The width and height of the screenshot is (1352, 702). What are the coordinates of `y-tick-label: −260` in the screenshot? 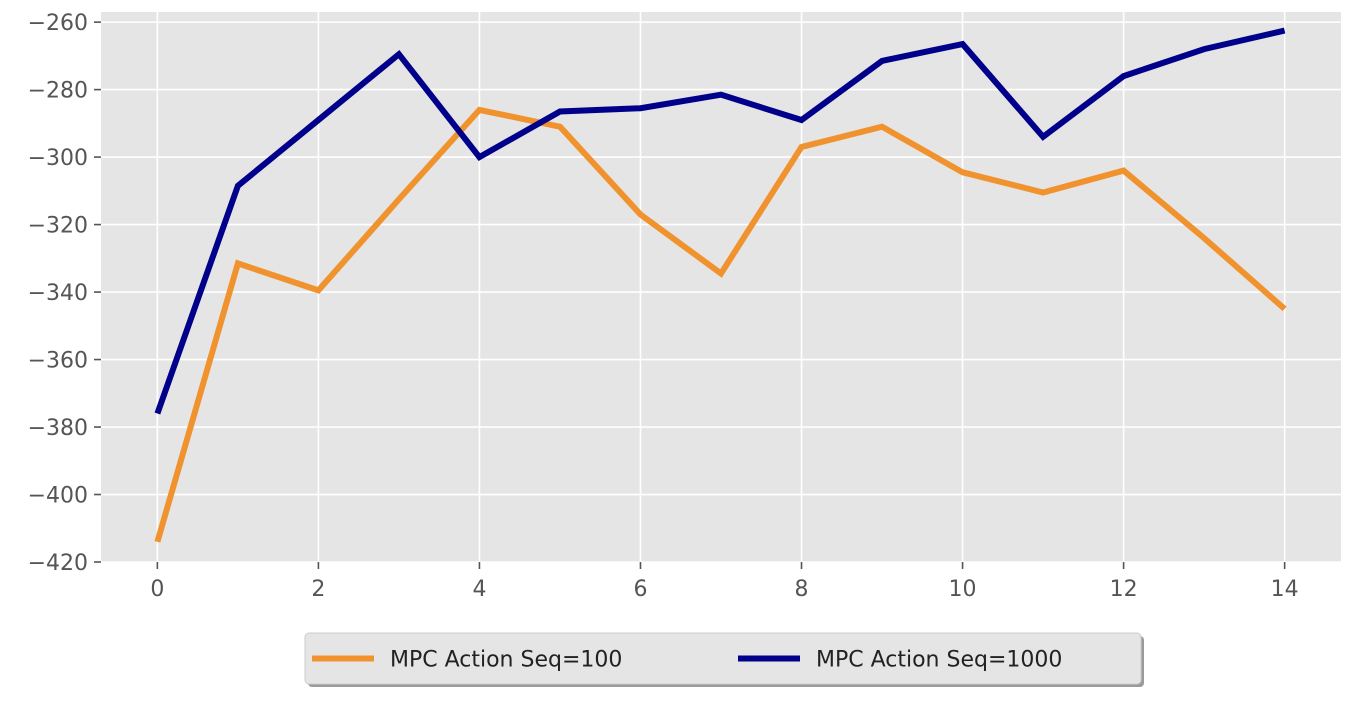 It's located at (58, 23).